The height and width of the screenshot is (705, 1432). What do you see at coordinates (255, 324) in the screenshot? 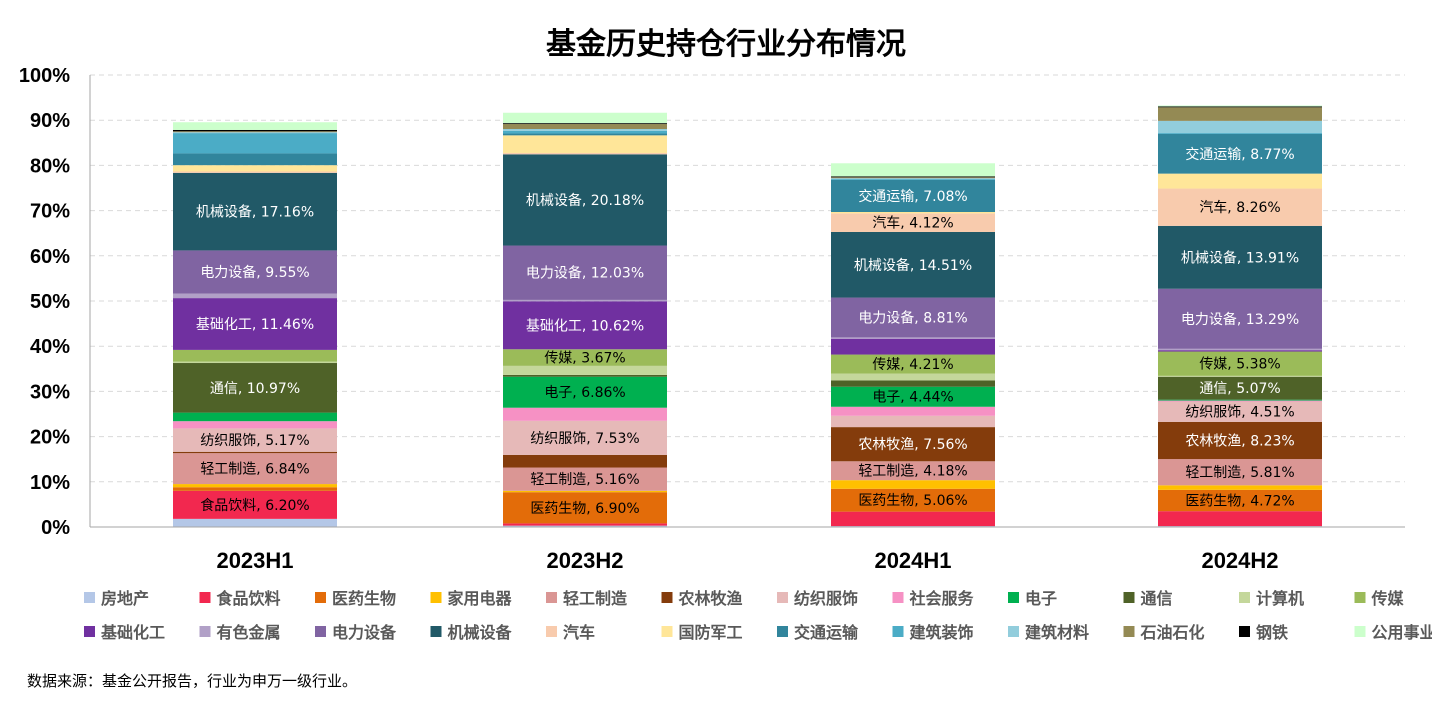
I see `data-label: 基础化工, 11.46%` at bounding box center [255, 324].